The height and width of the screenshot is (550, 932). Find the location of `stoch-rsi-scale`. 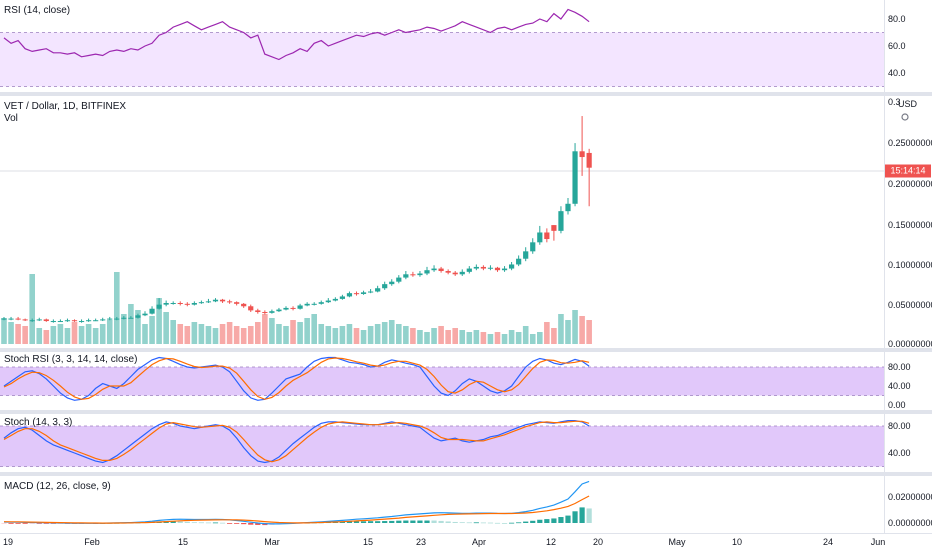

stoch-rsi-scale is located at coordinates (908, 381).